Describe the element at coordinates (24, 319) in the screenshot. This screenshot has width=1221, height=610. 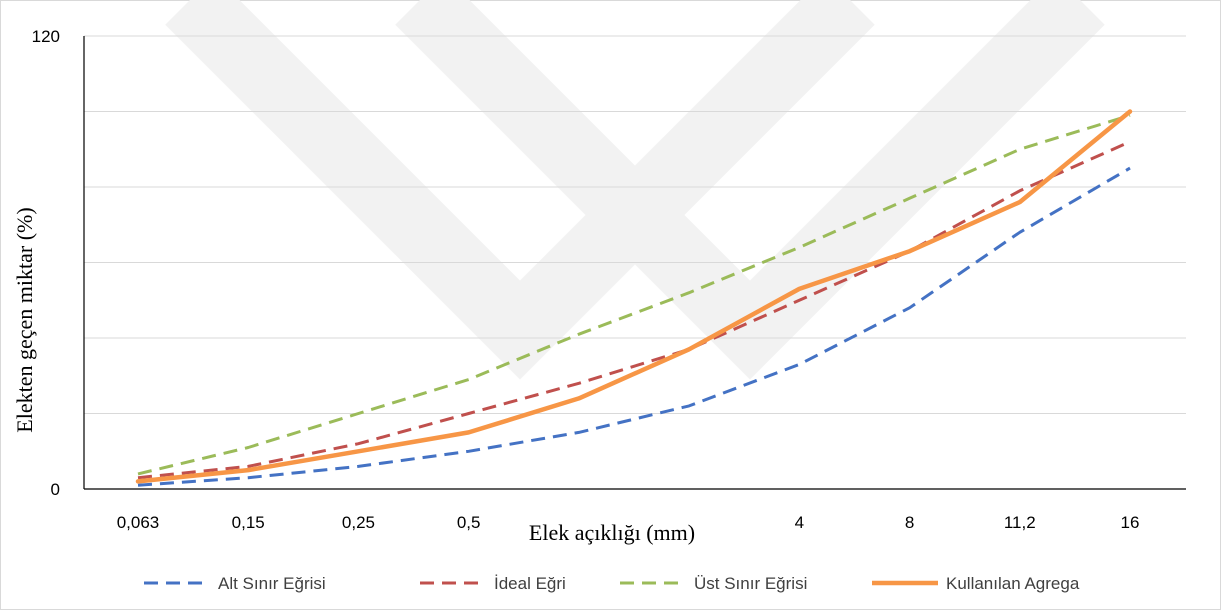
I see `y-axis-title: Elekten geçen miktar (%)` at that location.